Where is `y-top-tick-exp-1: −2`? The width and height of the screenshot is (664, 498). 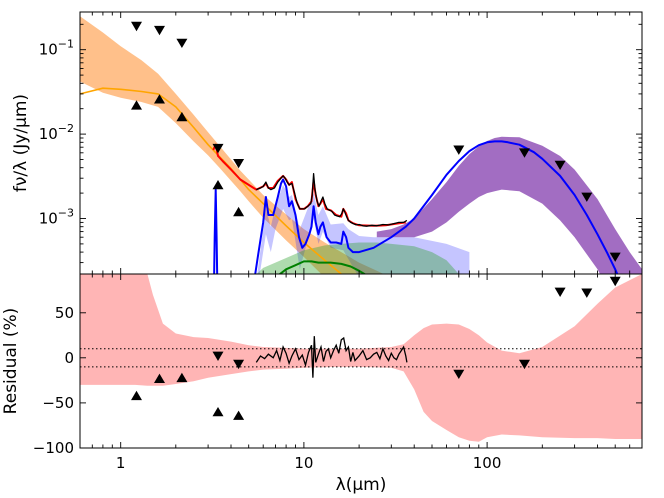
y-top-tick-exp-1: −2 is located at coordinates (66, 128).